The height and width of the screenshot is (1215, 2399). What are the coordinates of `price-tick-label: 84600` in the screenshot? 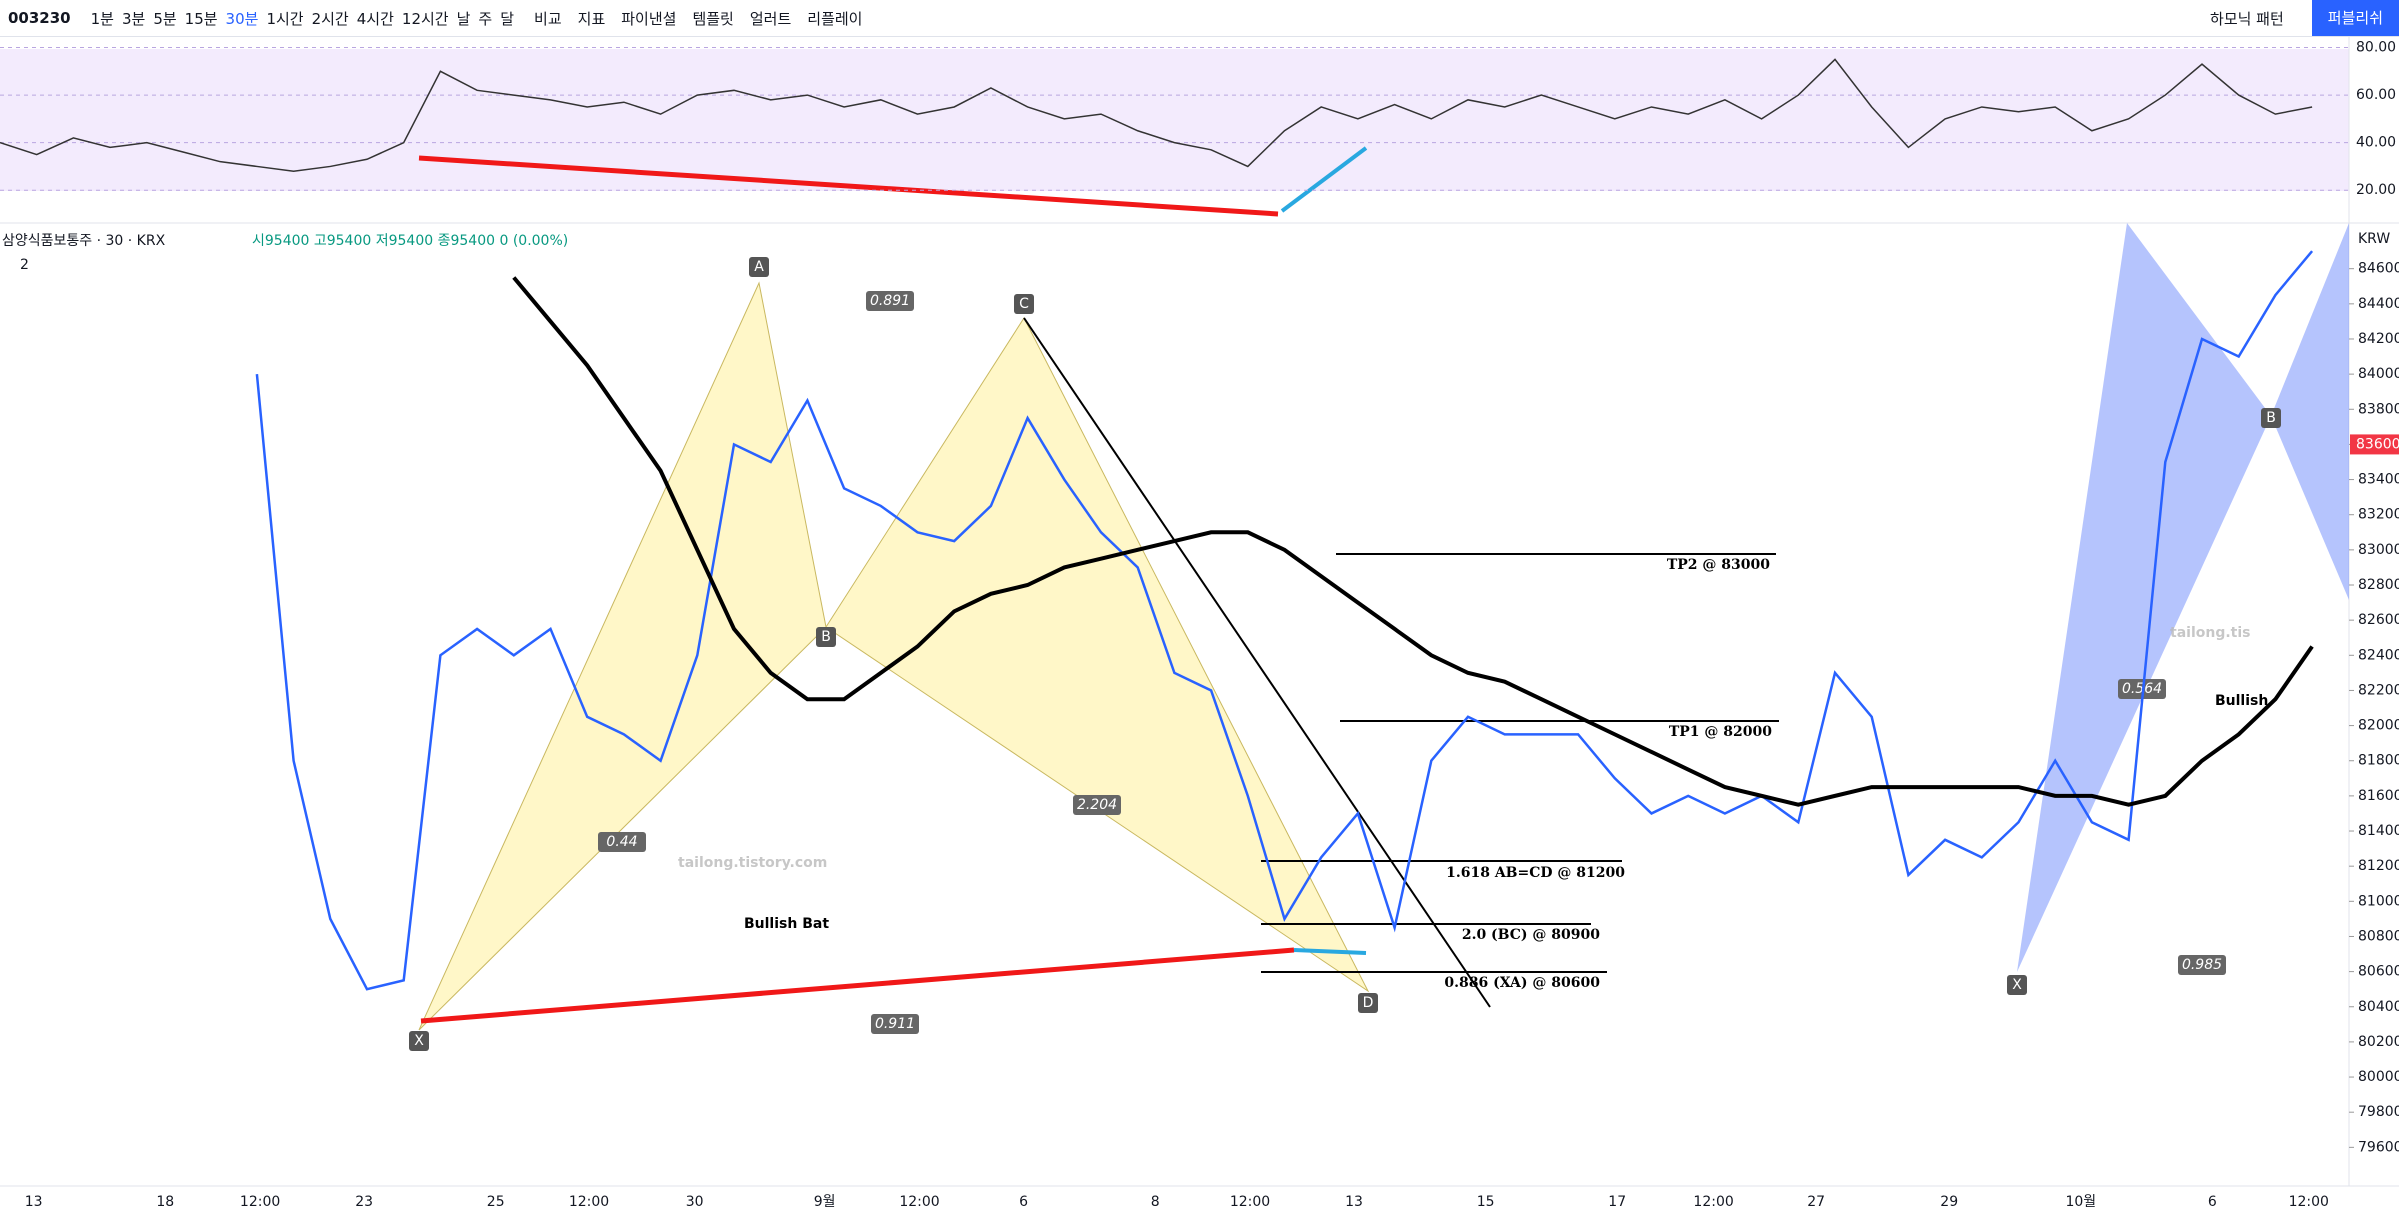 It's located at (2378, 269).